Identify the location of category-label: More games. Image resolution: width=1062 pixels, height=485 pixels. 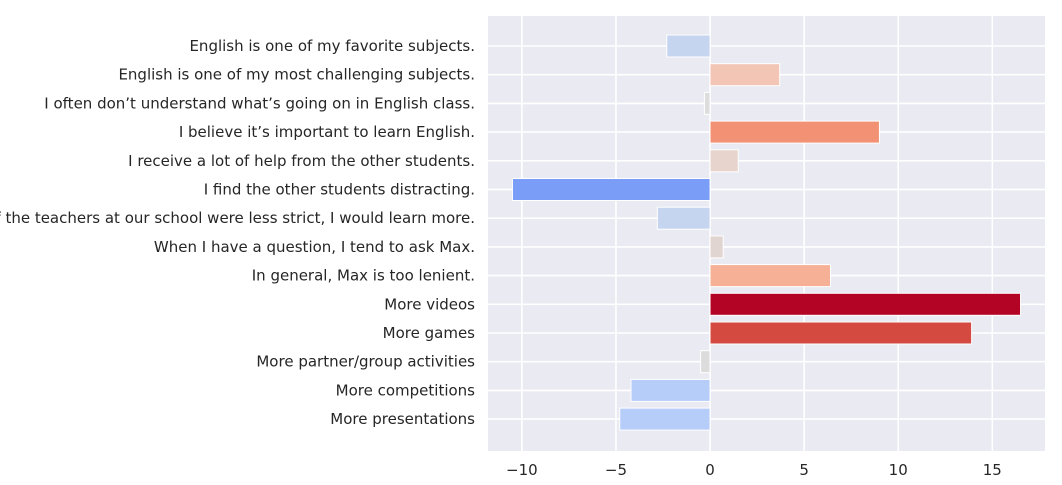
(429, 333).